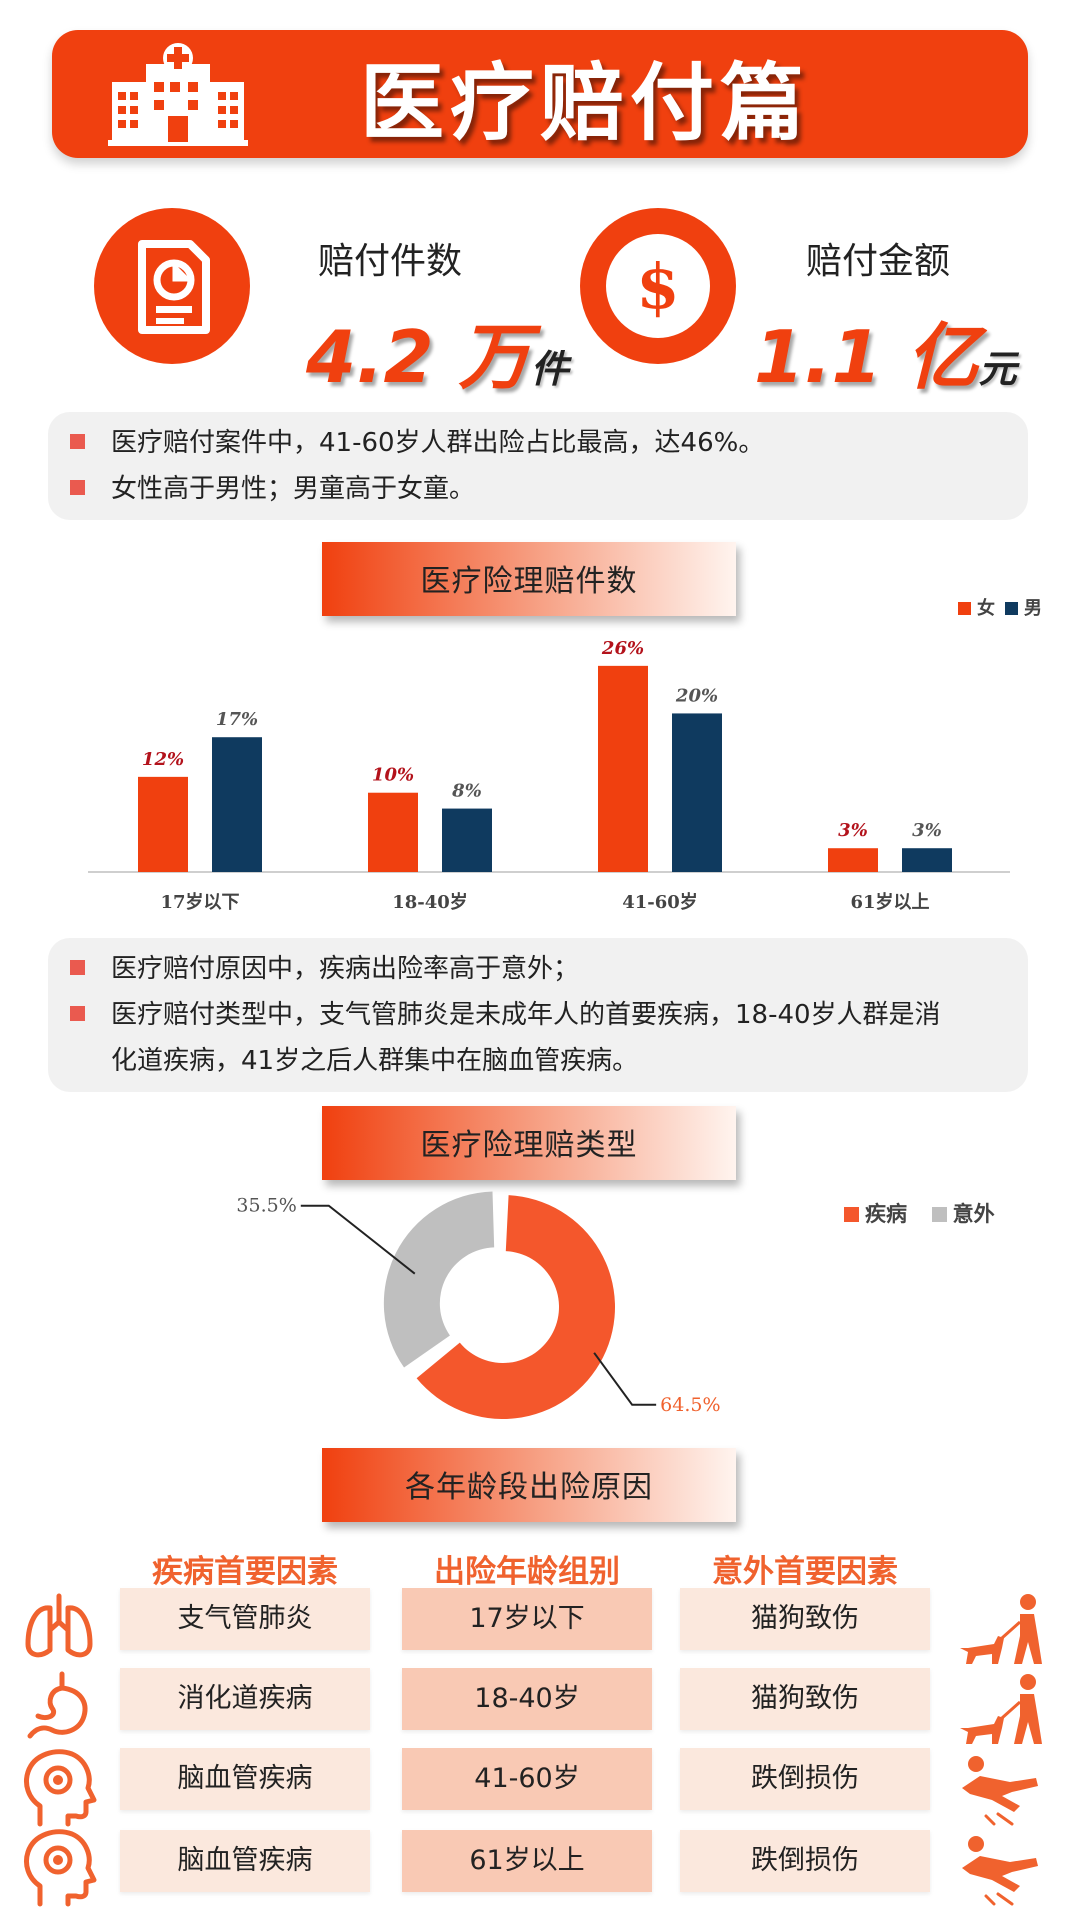 The image size is (1080, 1920). I want to click on hospital-icon, so click(178, 94).